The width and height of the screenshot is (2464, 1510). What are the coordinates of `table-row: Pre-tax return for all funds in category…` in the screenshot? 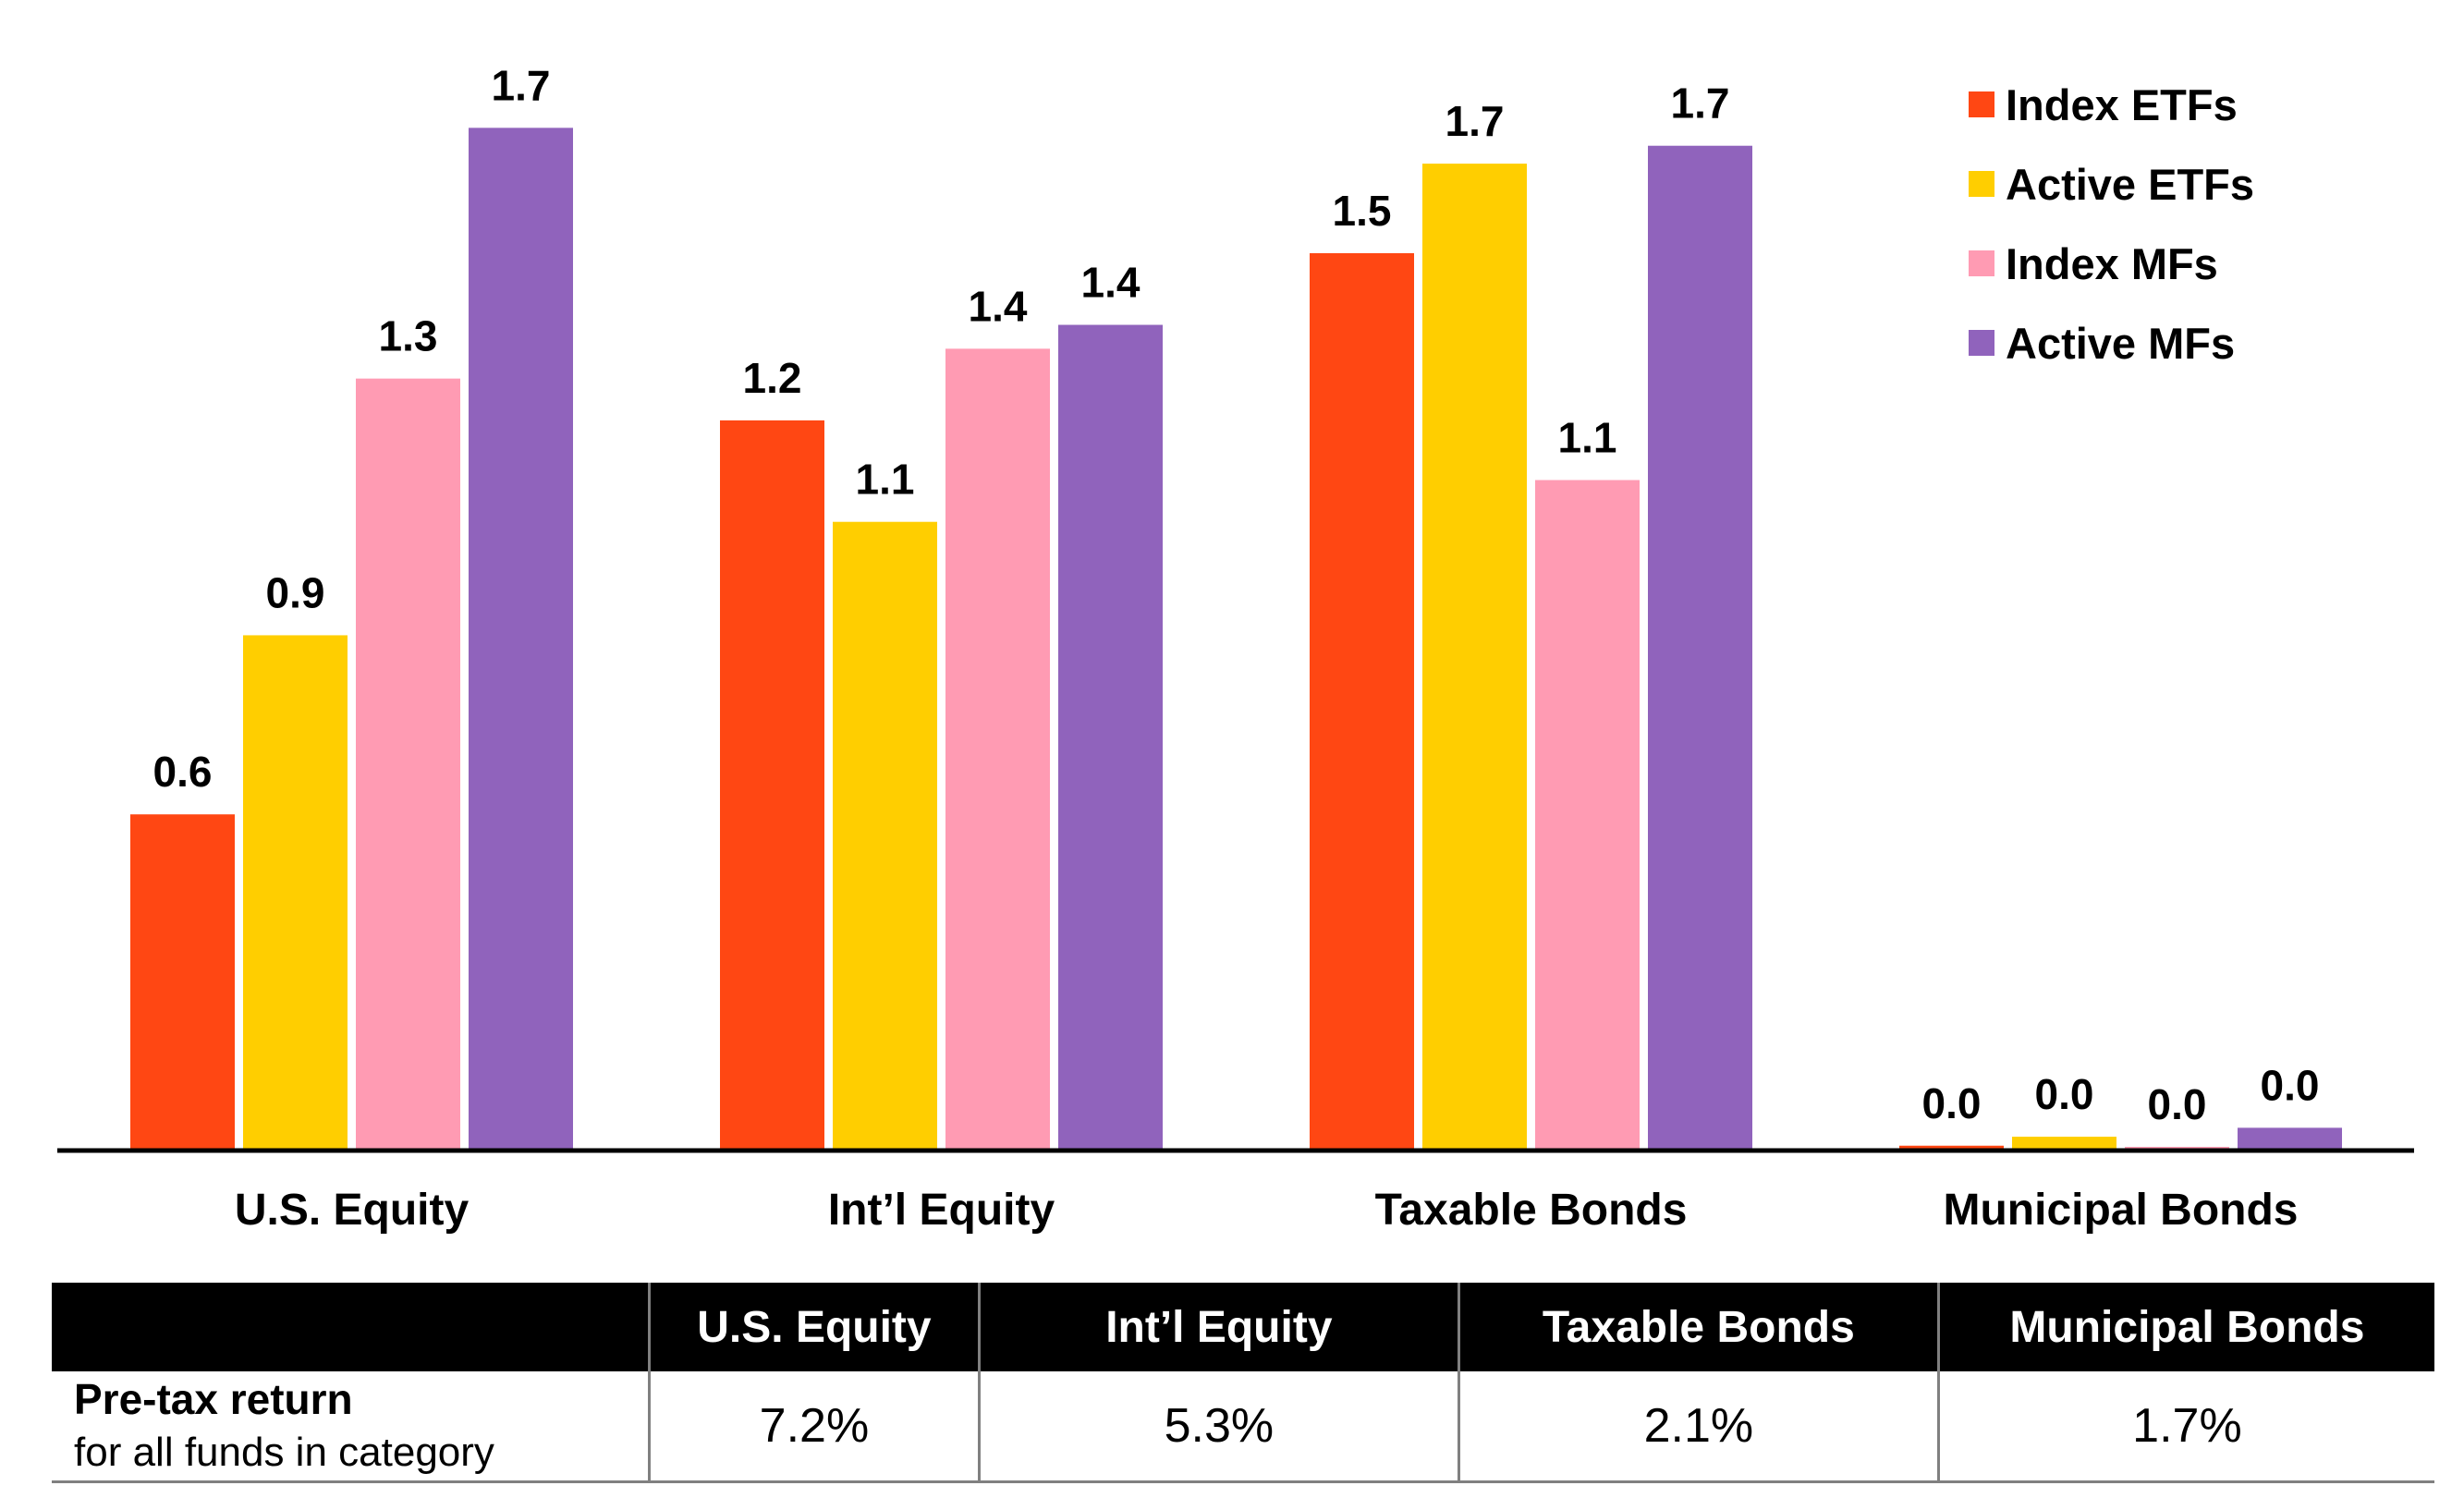 It's located at (1243, 1427).